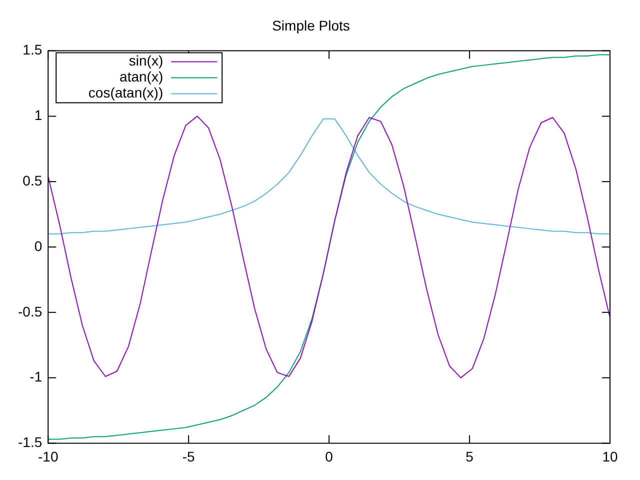 This screenshot has height=480, width=640. Describe the element at coordinates (189, 456) in the screenshot. I see `x-tick-label: -5` at that location.